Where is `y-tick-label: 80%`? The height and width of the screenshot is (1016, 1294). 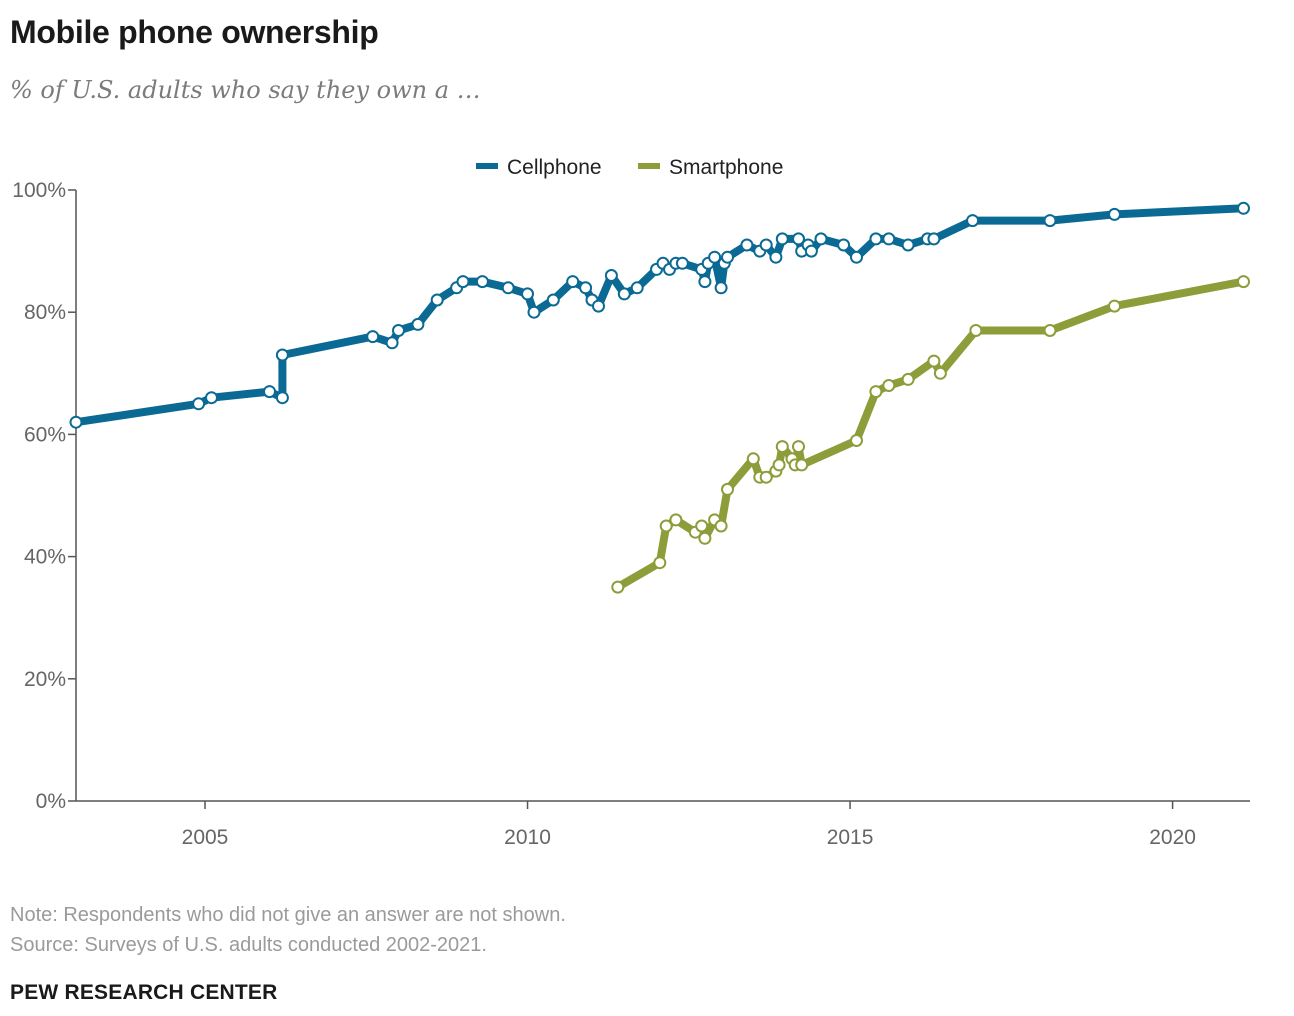 y-tick-label: 80% is located at coordinates (45, 312).